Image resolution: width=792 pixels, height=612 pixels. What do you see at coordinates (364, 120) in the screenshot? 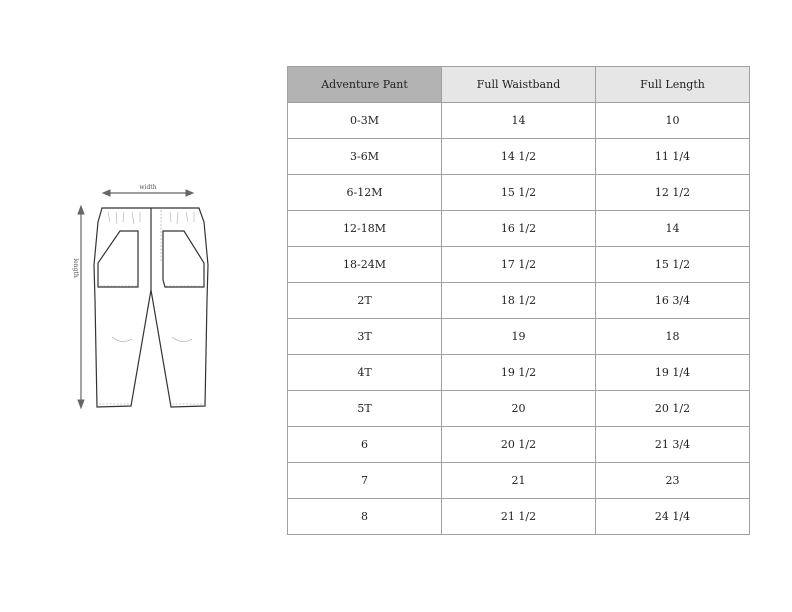
I see `size-cell: 0-3M` at bounding box center [364, 120].